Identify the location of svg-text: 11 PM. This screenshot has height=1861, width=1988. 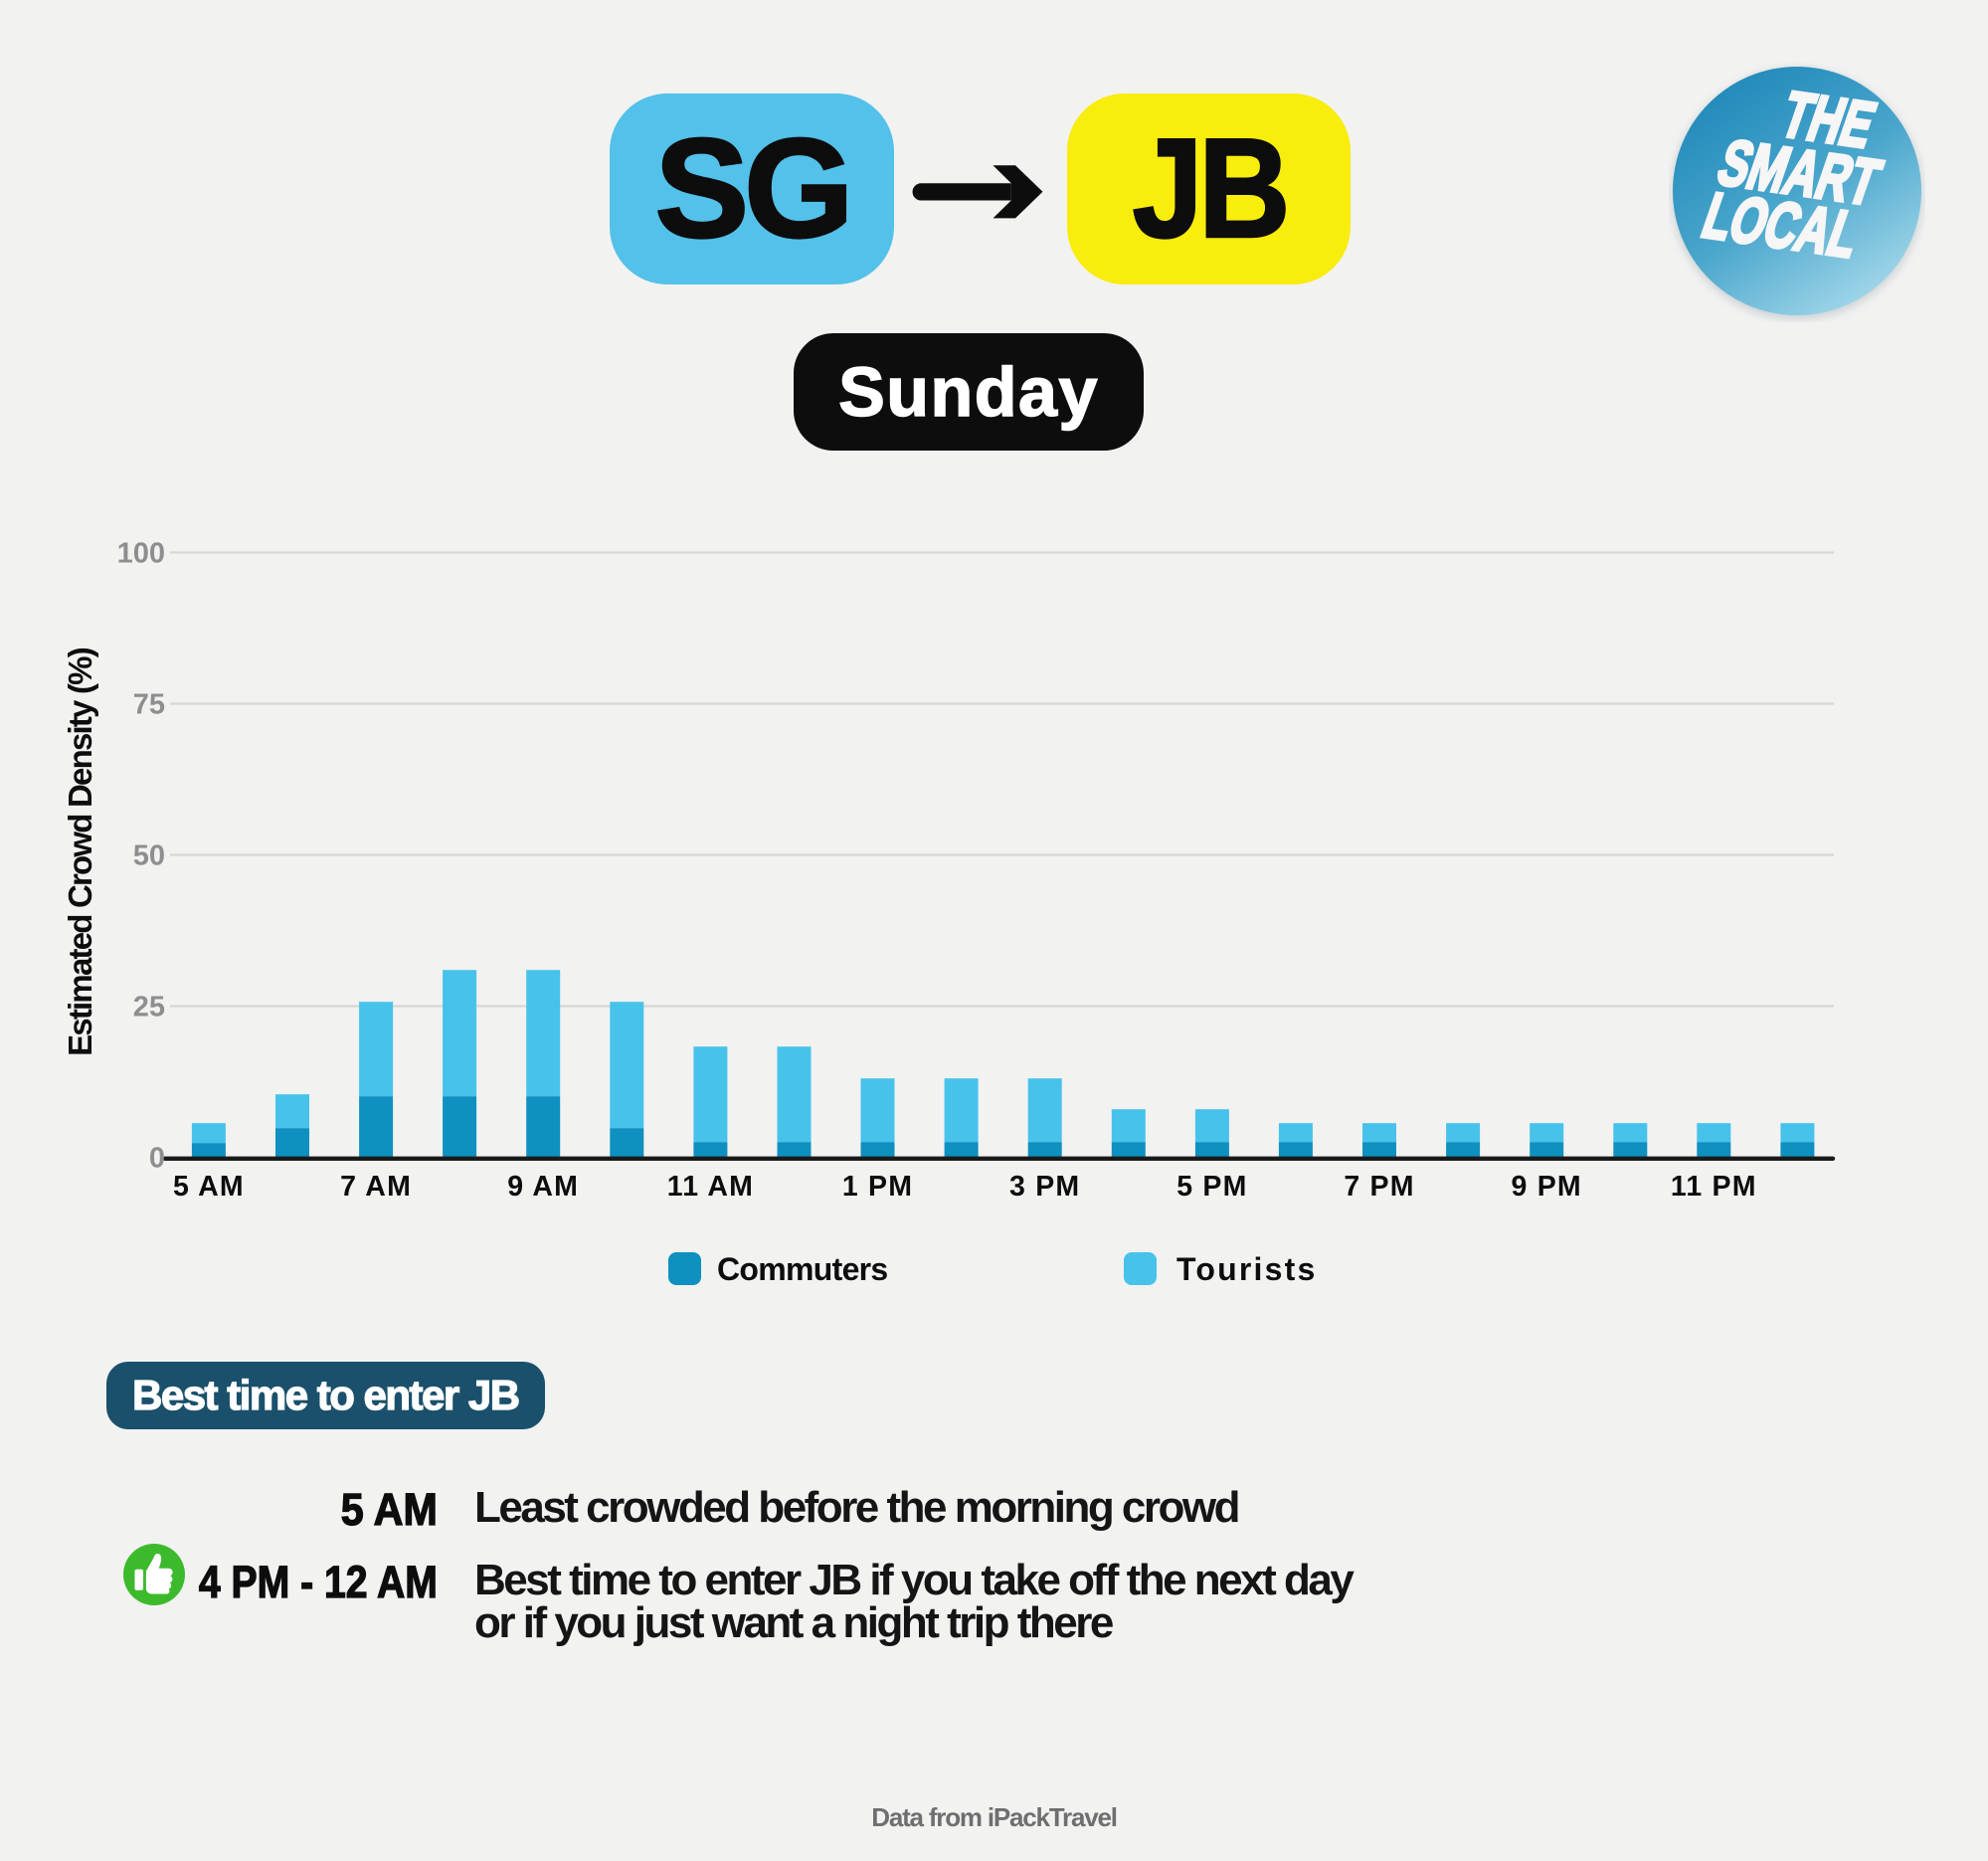
(1714, 1187).